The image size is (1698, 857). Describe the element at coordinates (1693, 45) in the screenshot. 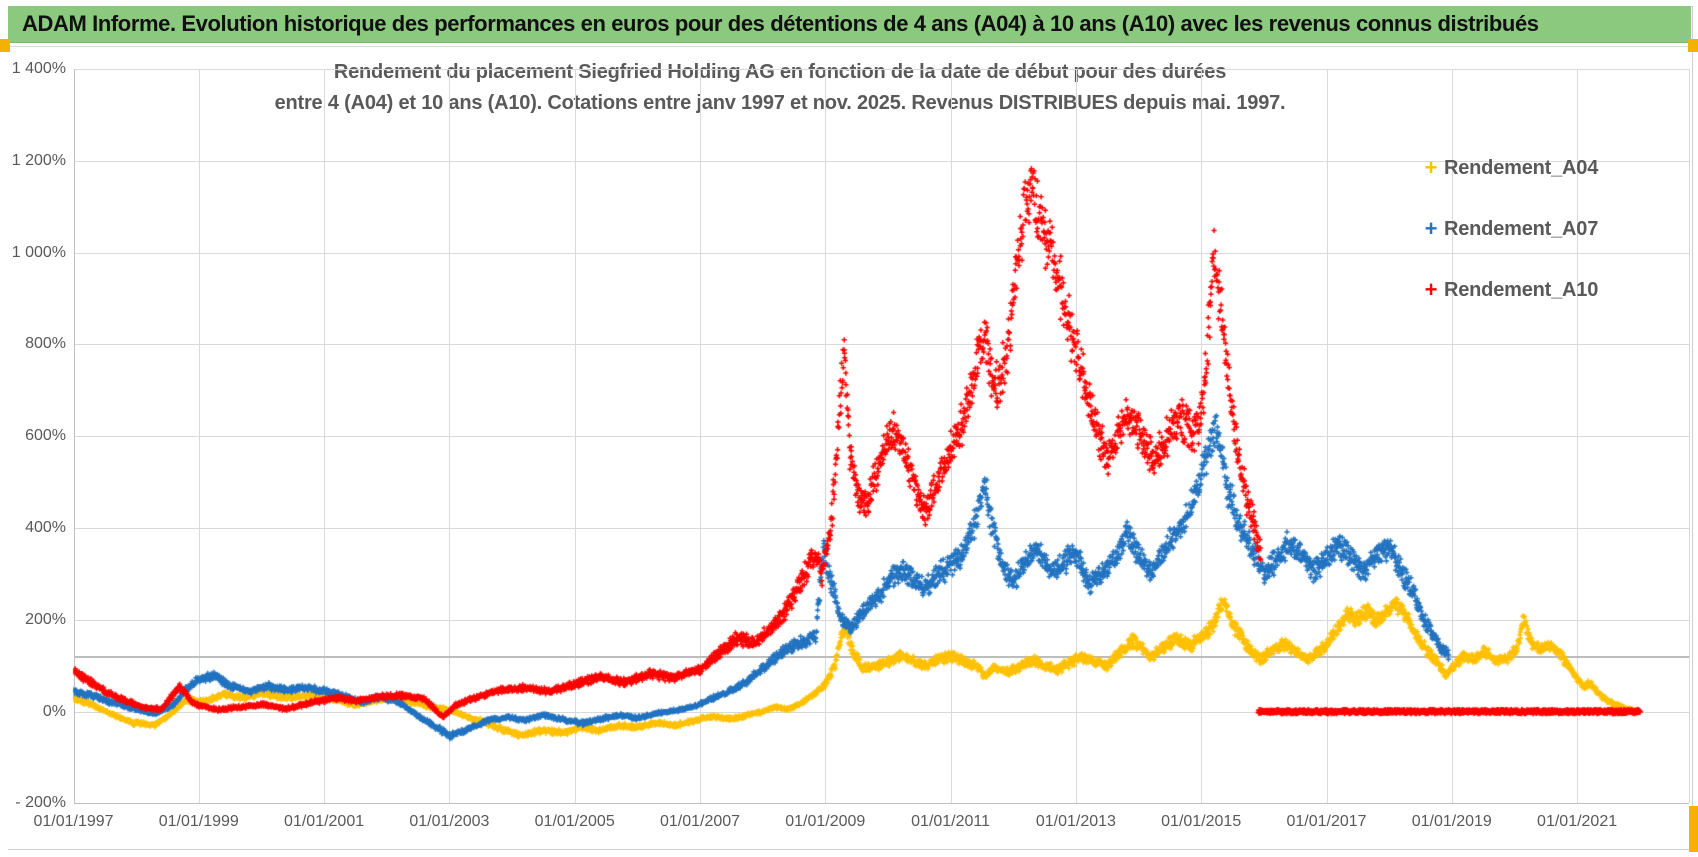

I see `selection-handle-right` at that location.